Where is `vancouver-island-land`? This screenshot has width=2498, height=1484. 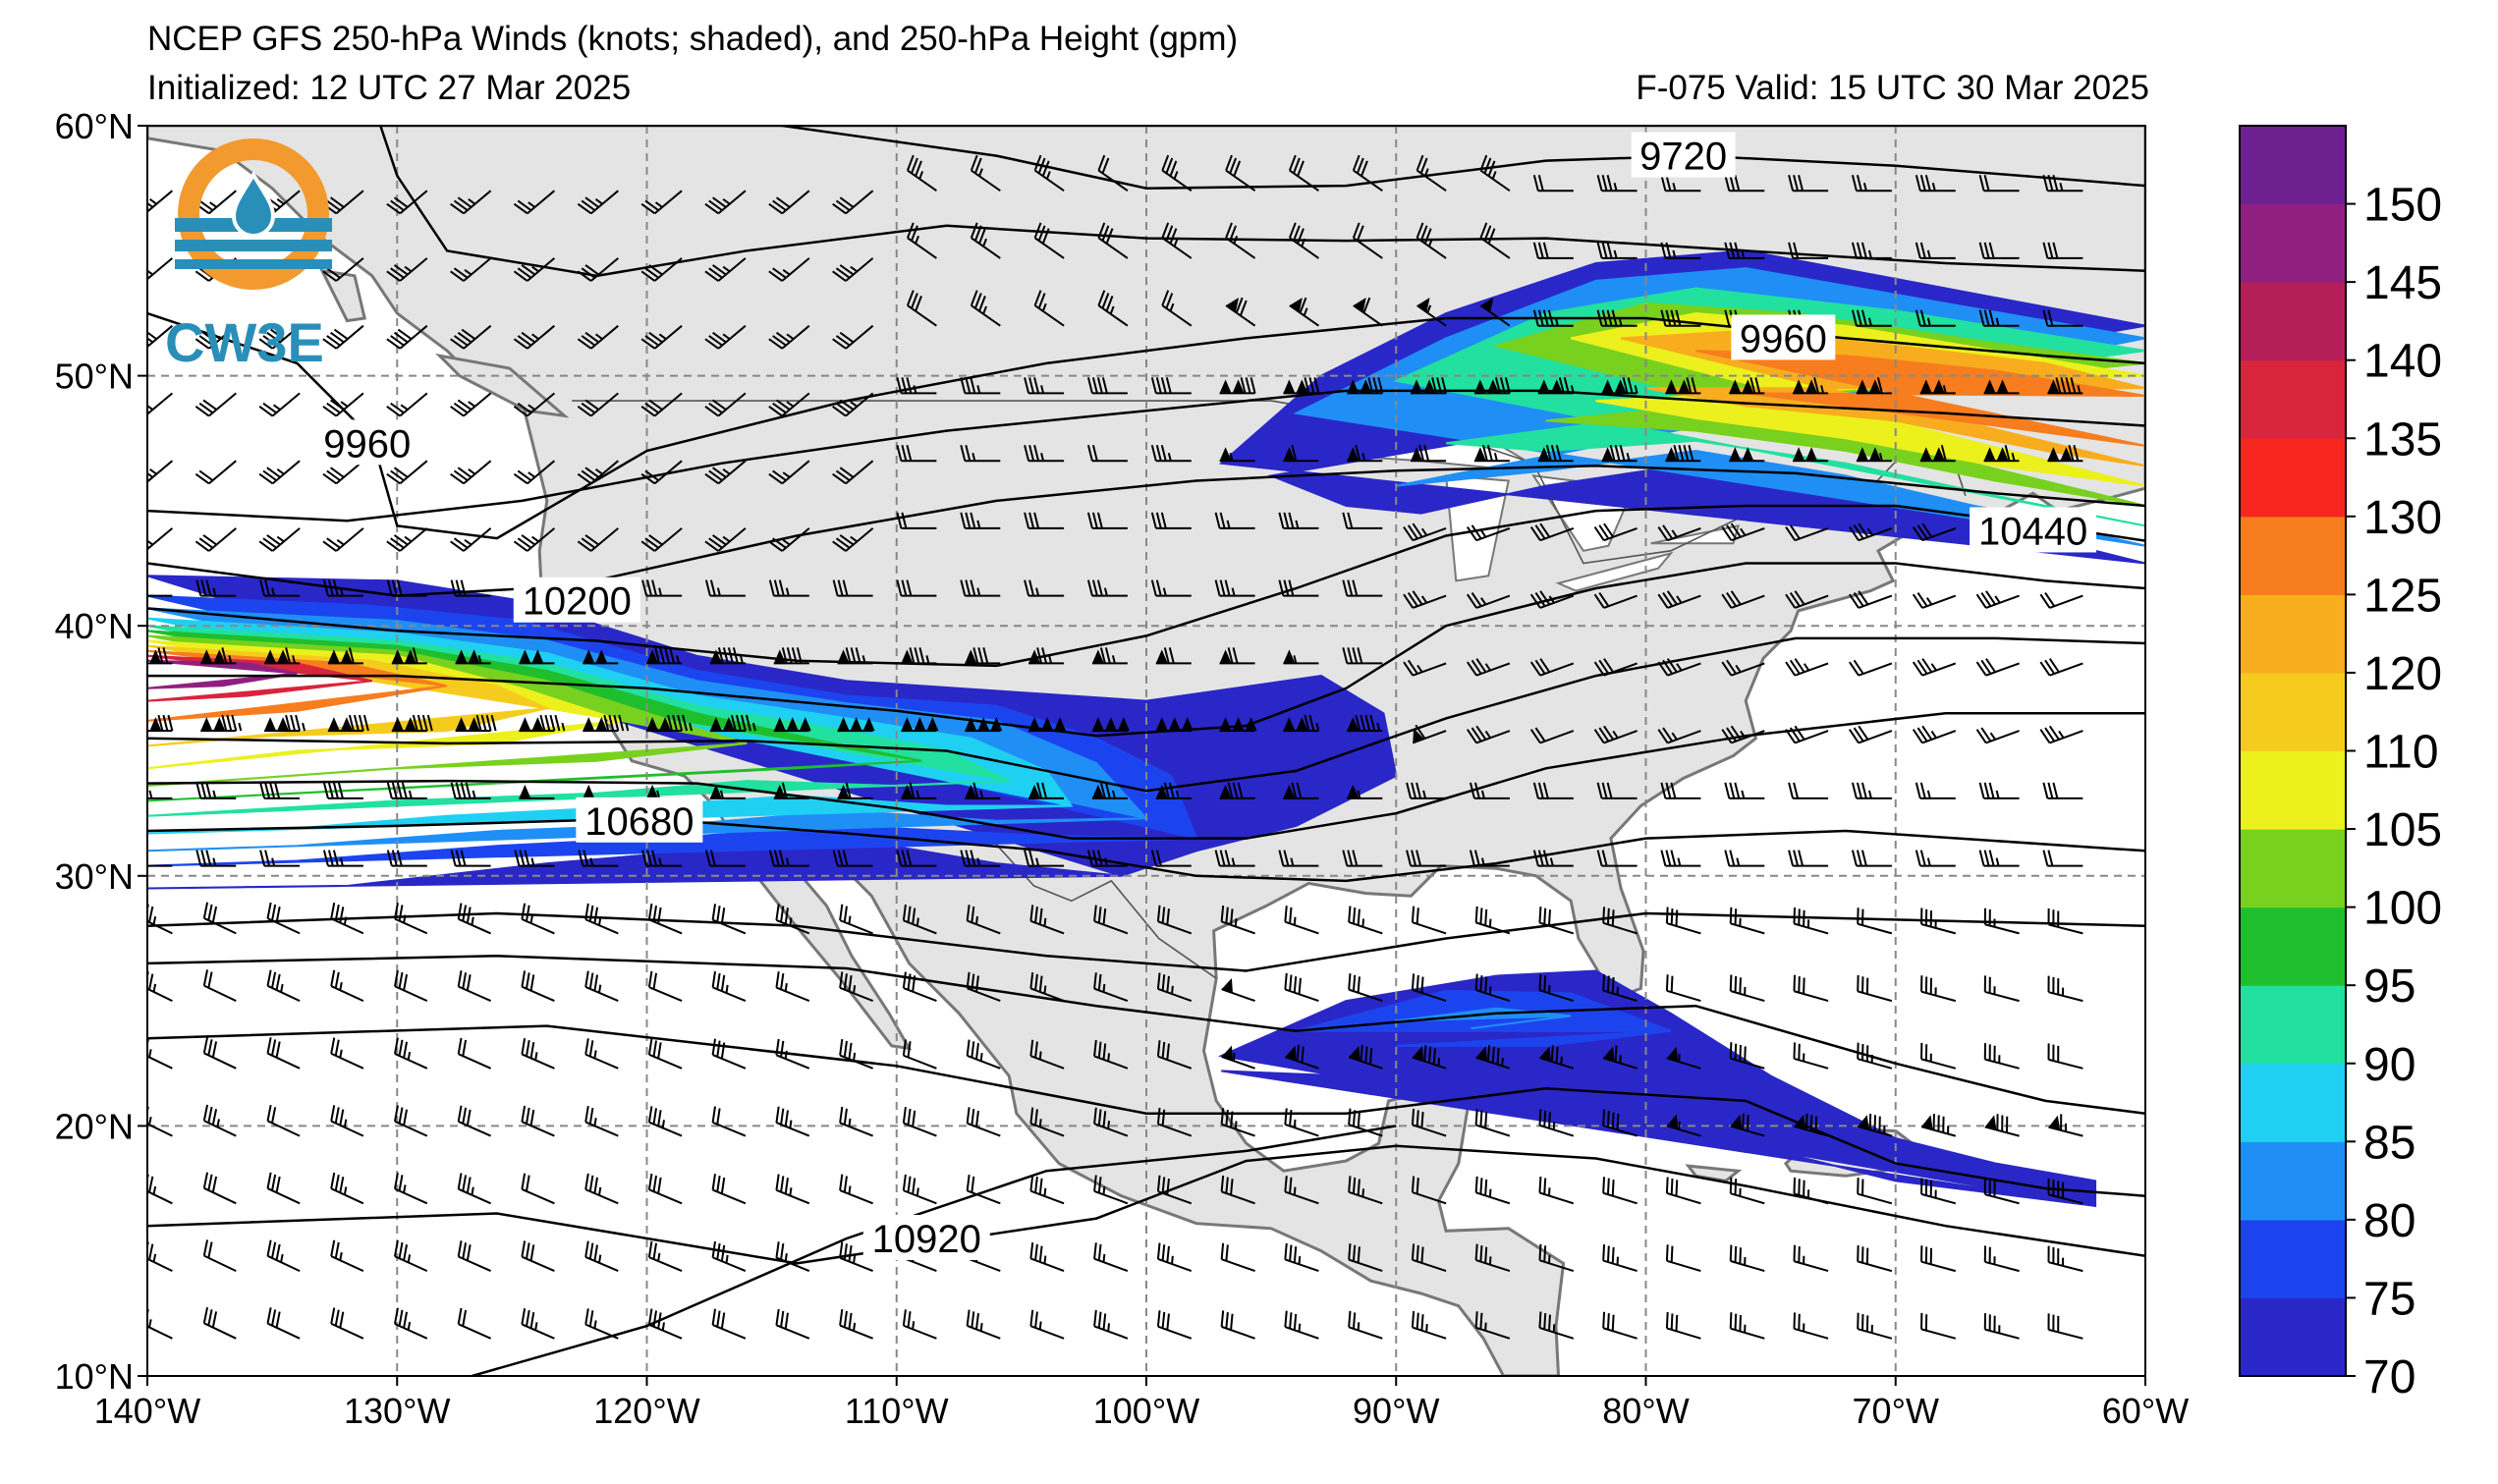 vancouver-island-land is located at coordinates (502, 385).